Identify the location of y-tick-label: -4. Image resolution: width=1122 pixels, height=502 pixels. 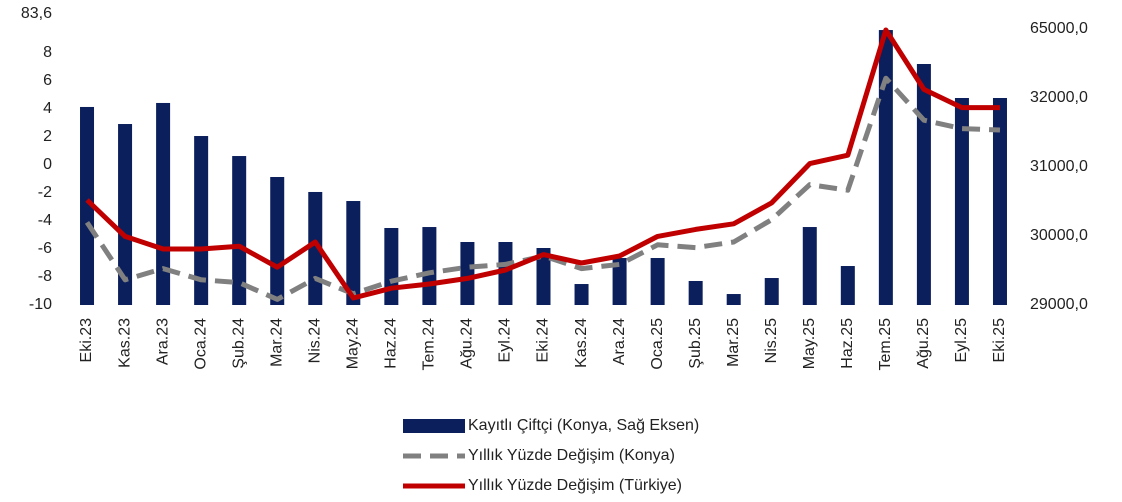
(45, 220).